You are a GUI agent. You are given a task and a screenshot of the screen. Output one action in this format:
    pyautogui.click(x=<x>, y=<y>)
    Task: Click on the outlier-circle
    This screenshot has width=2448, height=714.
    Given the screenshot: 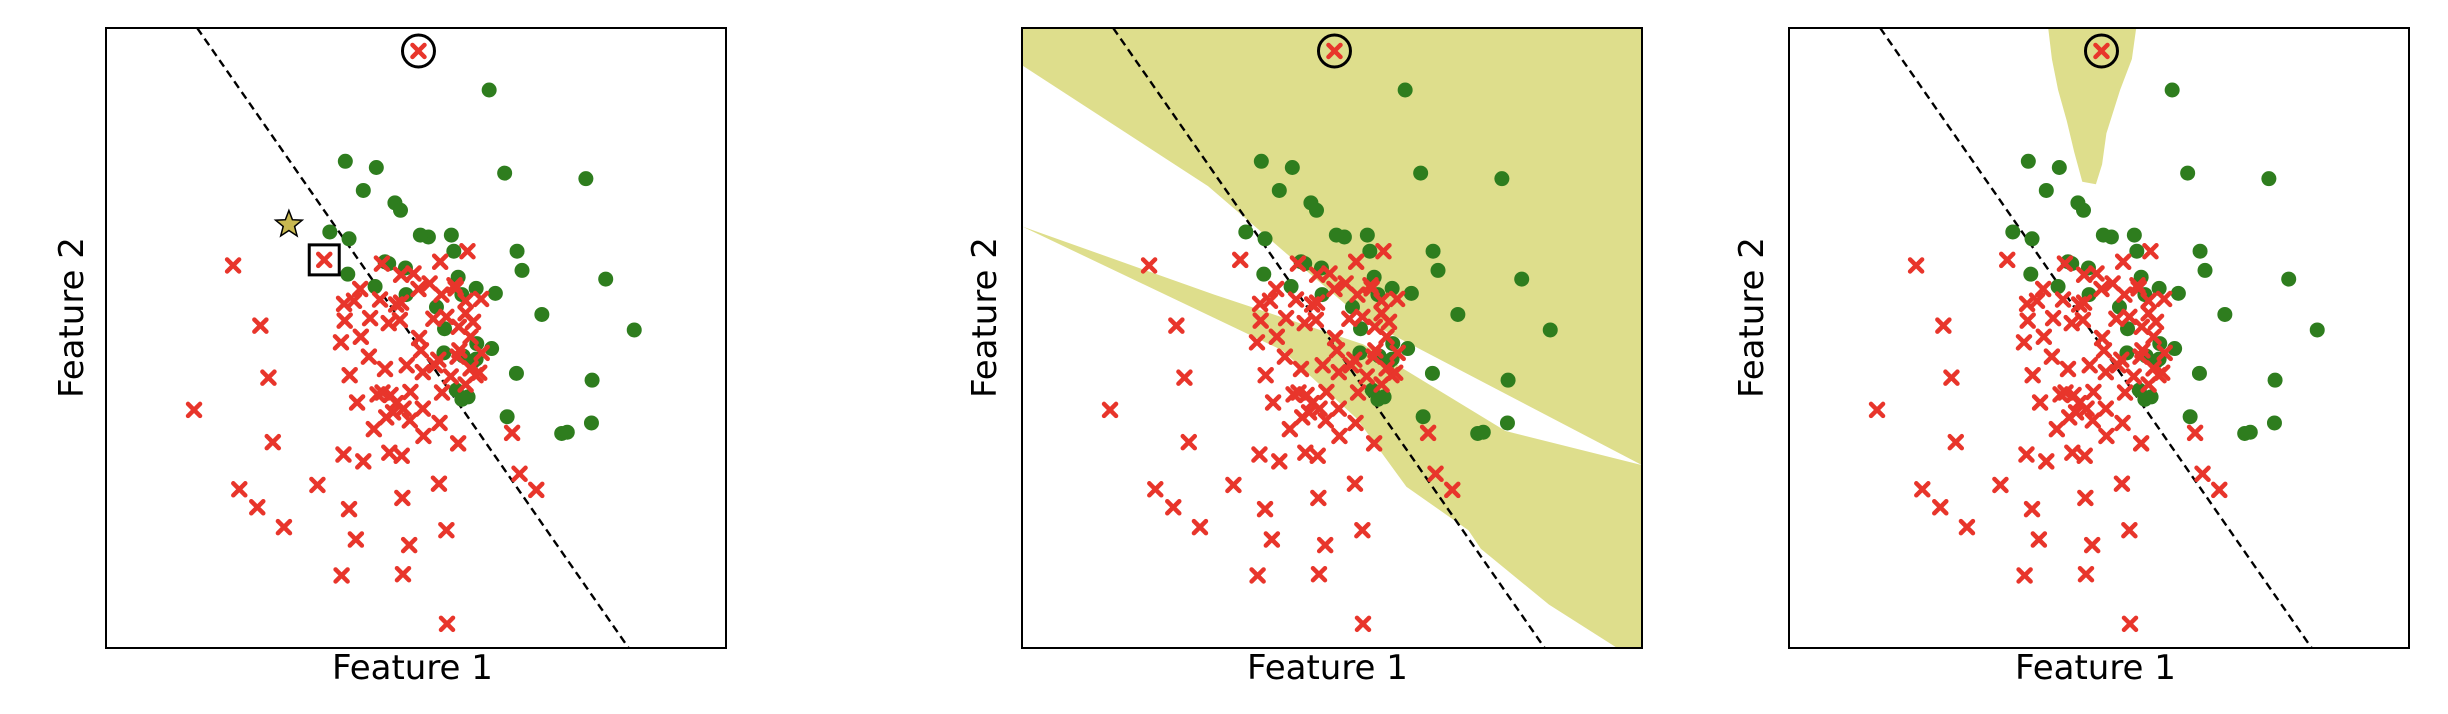 What is the action you would take?
    pyautogui.click(x=418, y=51)
    